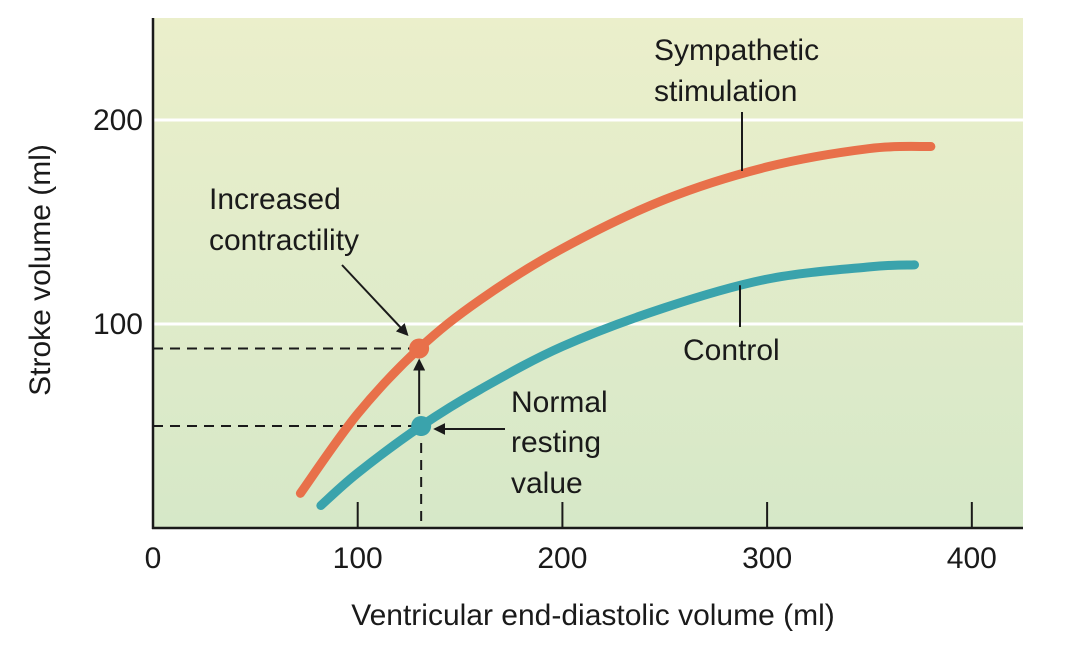 This screenshot has height=654, width=1072. I want to click on x-tick-label-200: 200, so click(562, 558).